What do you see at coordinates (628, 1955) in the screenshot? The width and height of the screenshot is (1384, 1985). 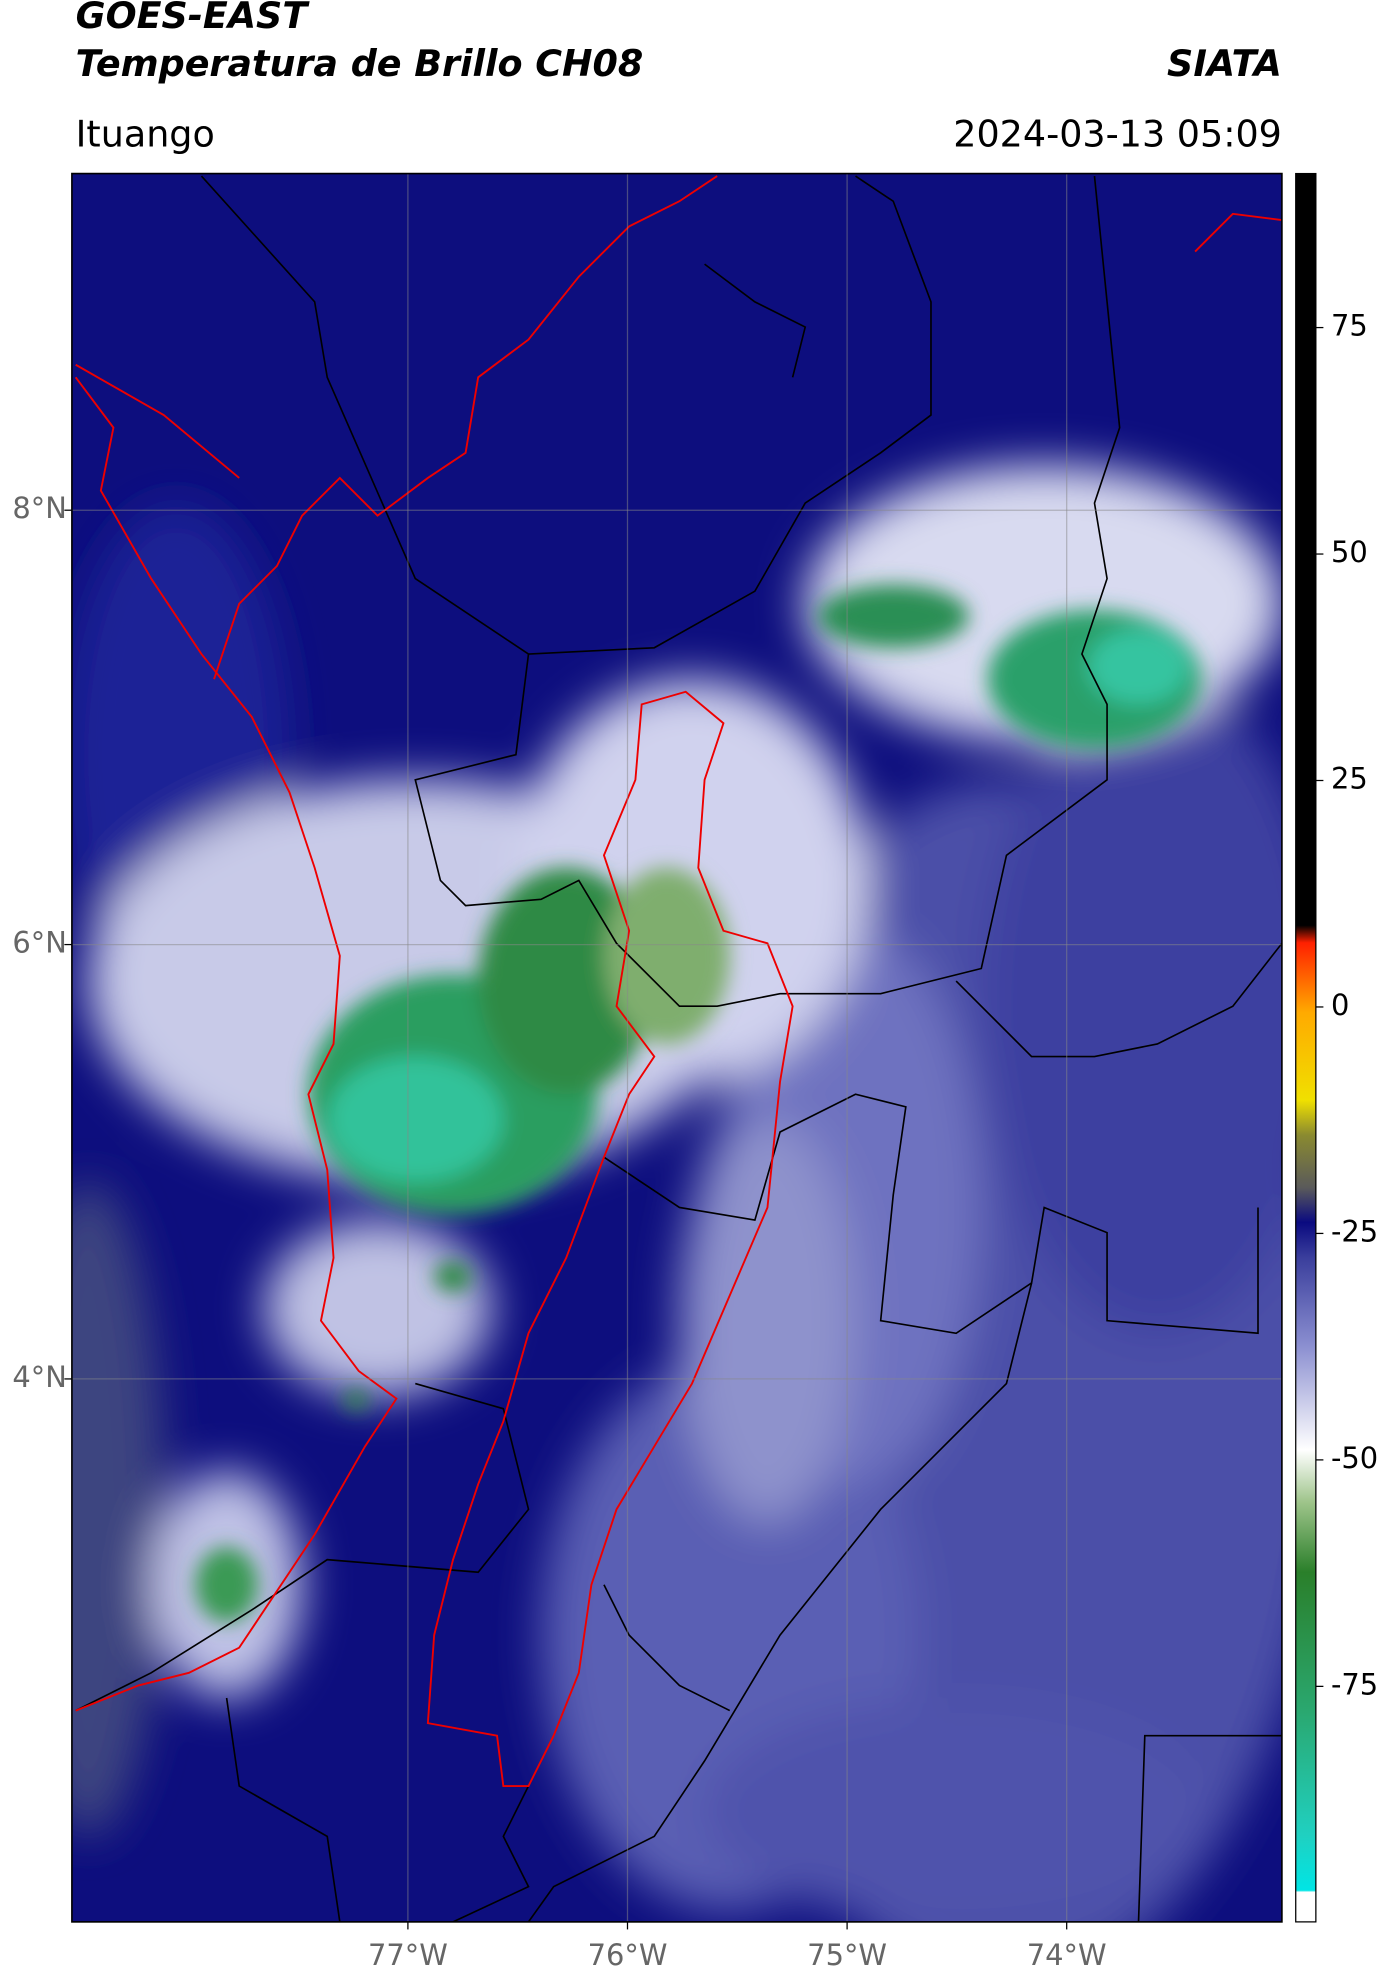 I see `lon-tick-label: 76°W` at bounding box center [628, 1955].